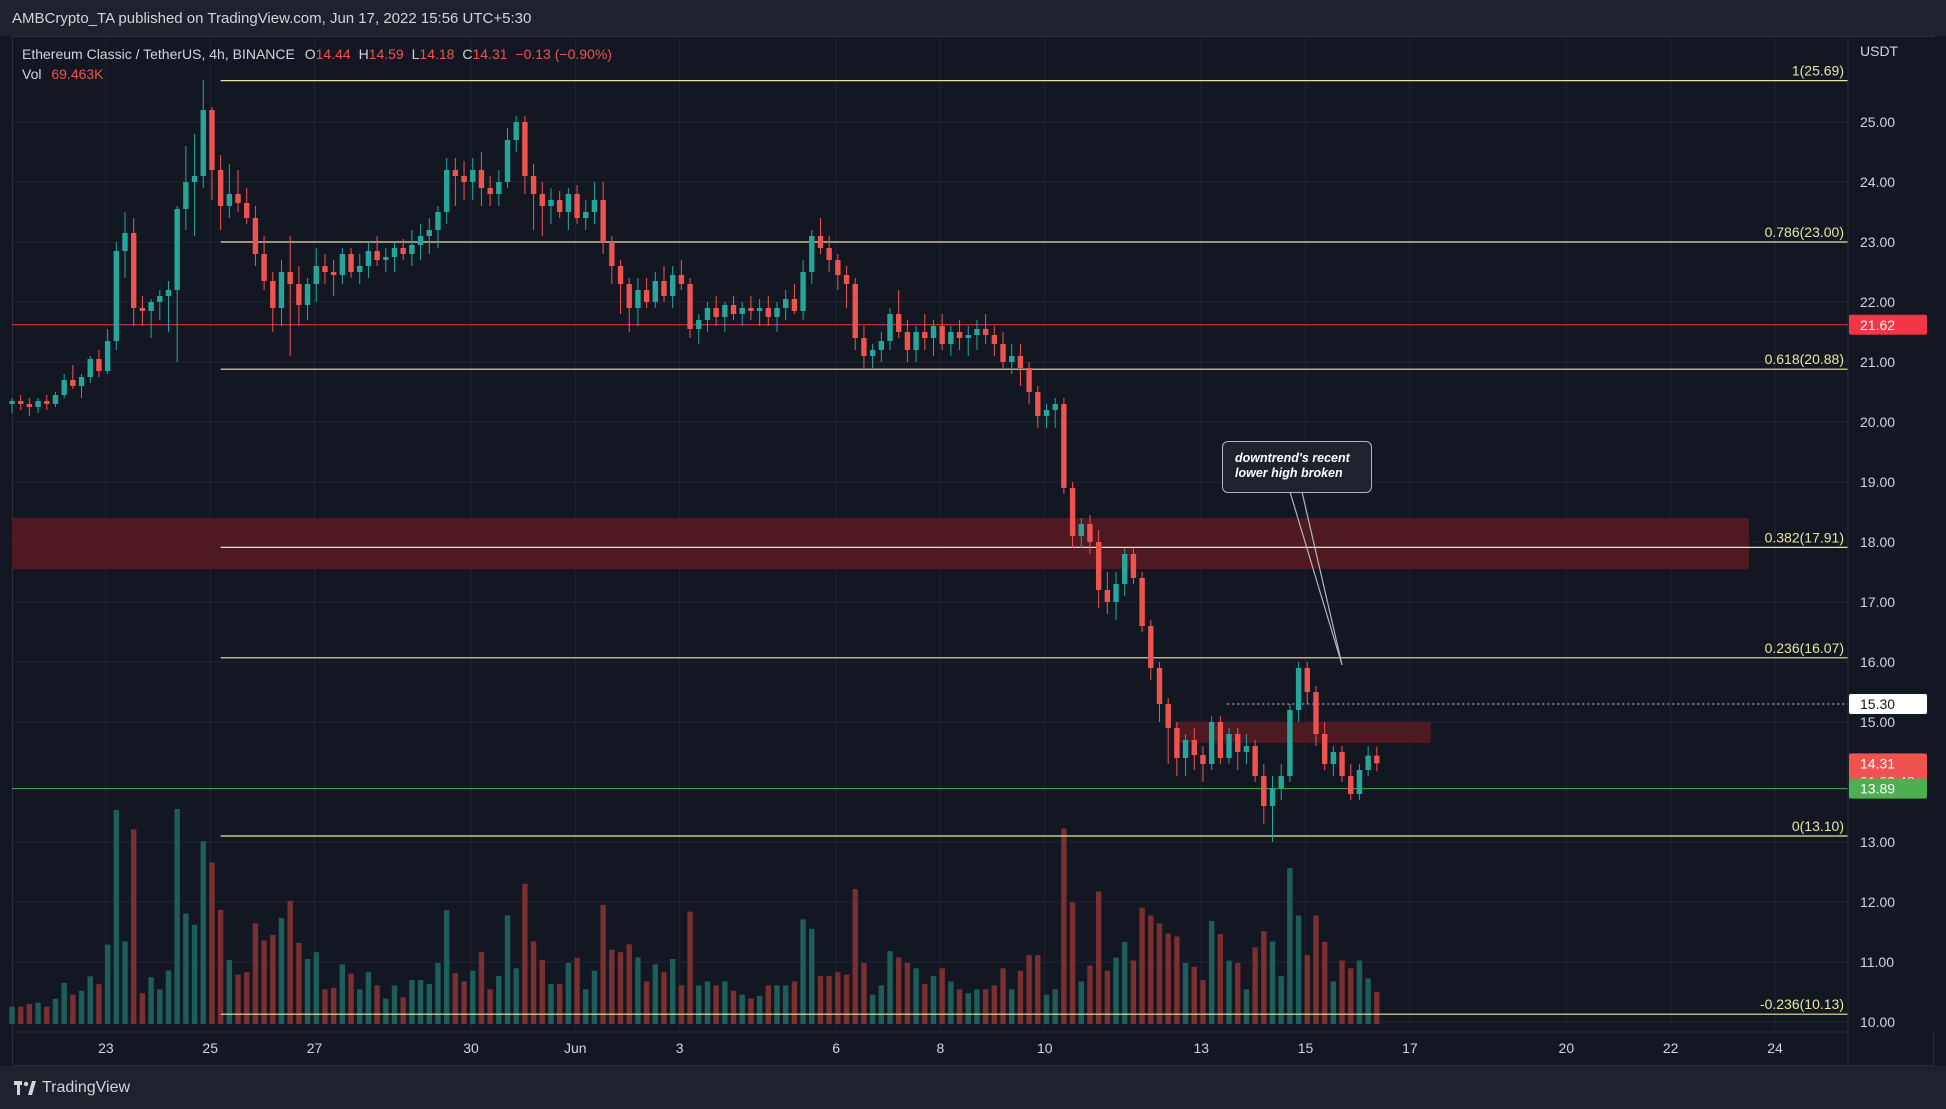  What do you see at coordinates (1877, 362) in the screenshot?
I see `price-tick-label: 21.00` at bounding box center [1877, 362].